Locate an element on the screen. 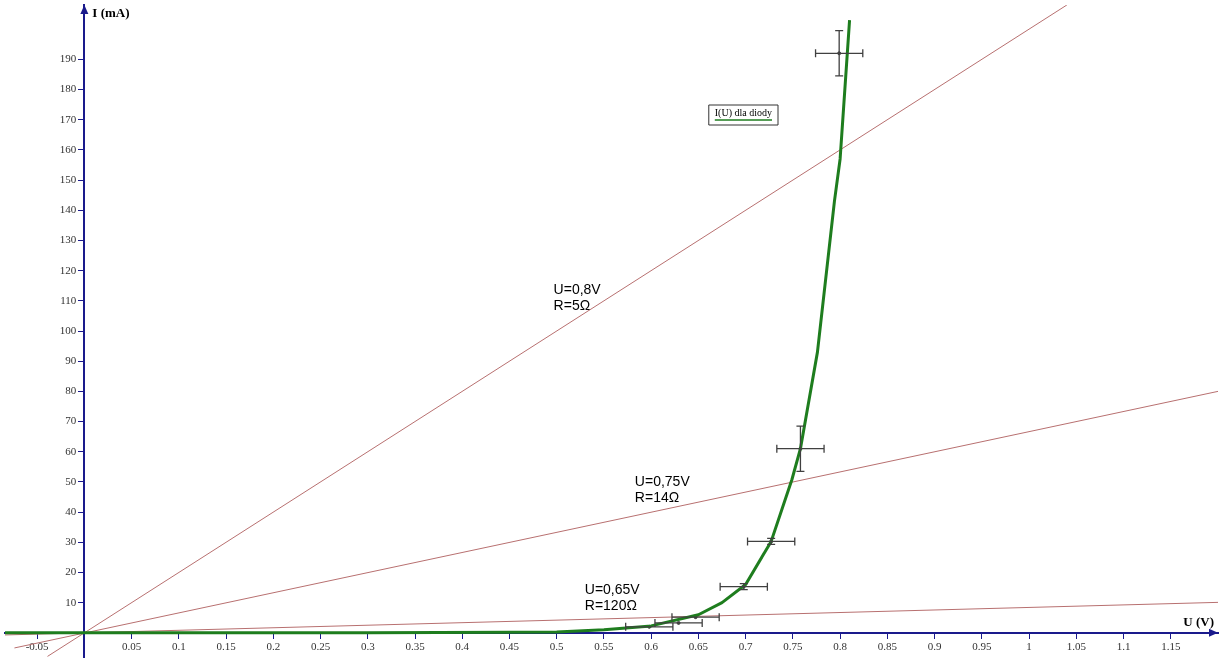 This screenshot has height=662, width=1223. x-tick-label: 1.15 is located at coordinates (1171, 646).